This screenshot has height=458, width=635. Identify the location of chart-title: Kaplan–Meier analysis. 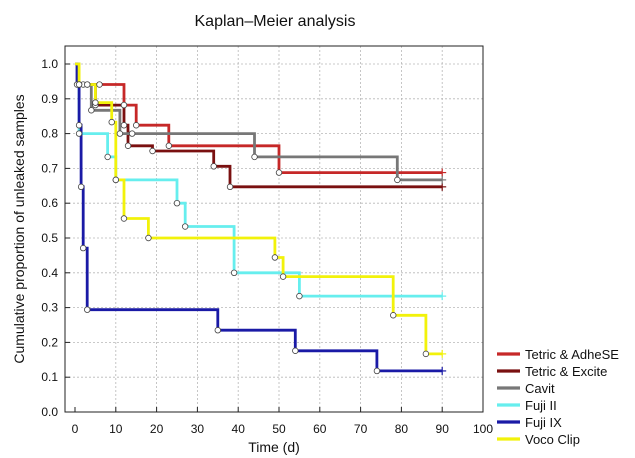
(275, 21).